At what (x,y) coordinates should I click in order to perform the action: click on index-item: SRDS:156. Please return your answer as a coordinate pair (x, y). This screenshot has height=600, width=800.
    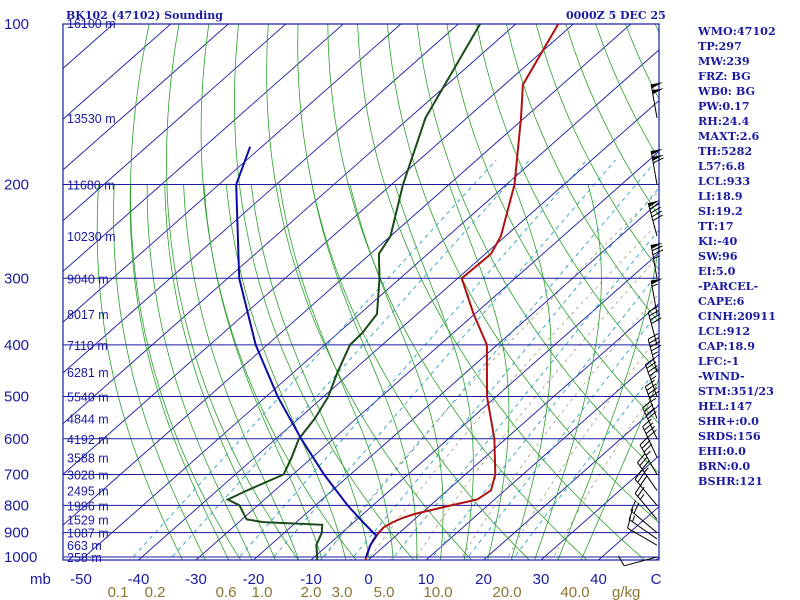
    Looking at the image, I should click on (729, 436).